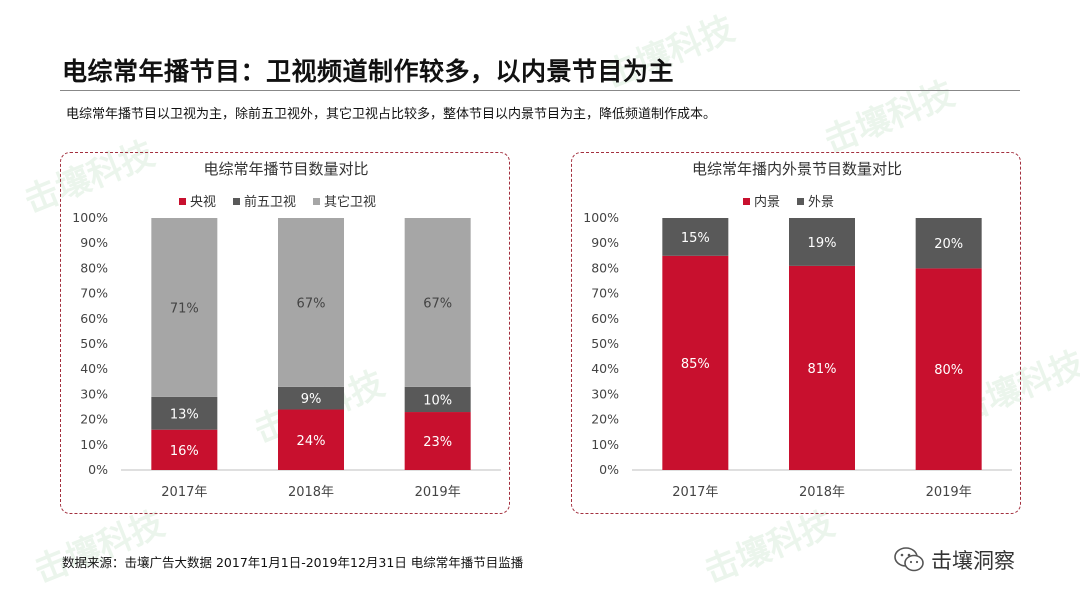 Image resolution: width=1080 pixels, height=608 pixels. Describe the element at coordinates (540, 90) in the screenshot. I see `title-divider` at that location.